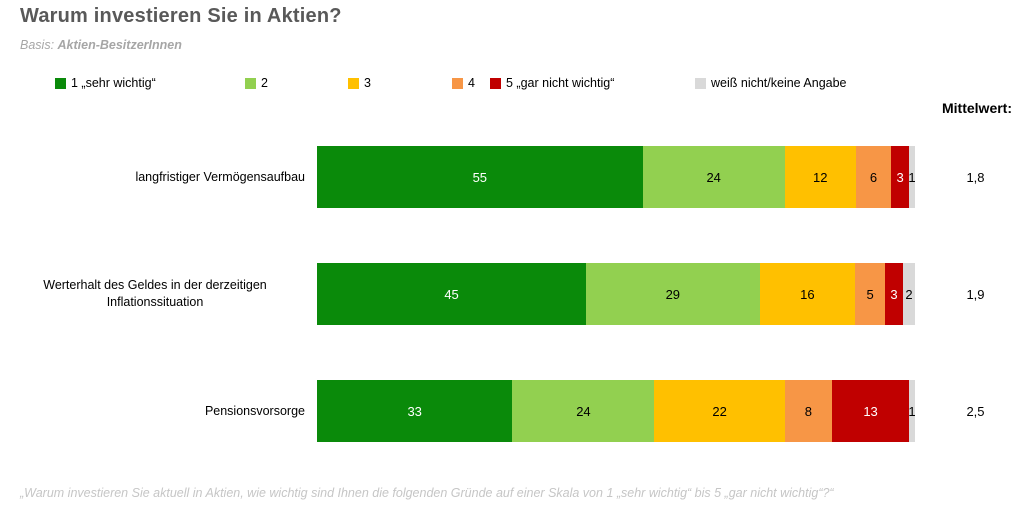  I want to click on segment-value: 5, so click(870, 294).